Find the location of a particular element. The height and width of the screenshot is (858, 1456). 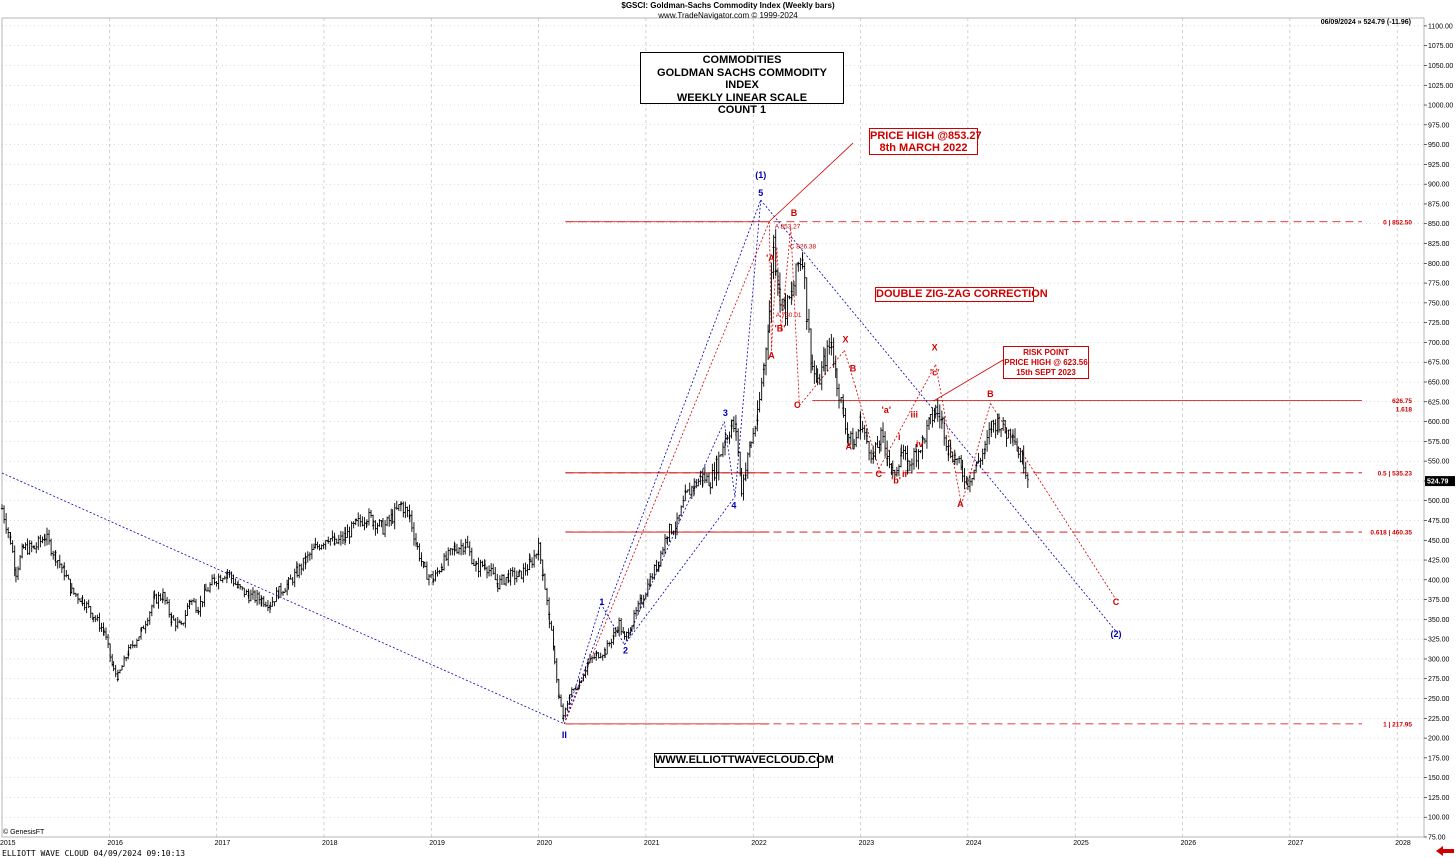

blue-wave-label: 3 is located at coordinates (725, 413).